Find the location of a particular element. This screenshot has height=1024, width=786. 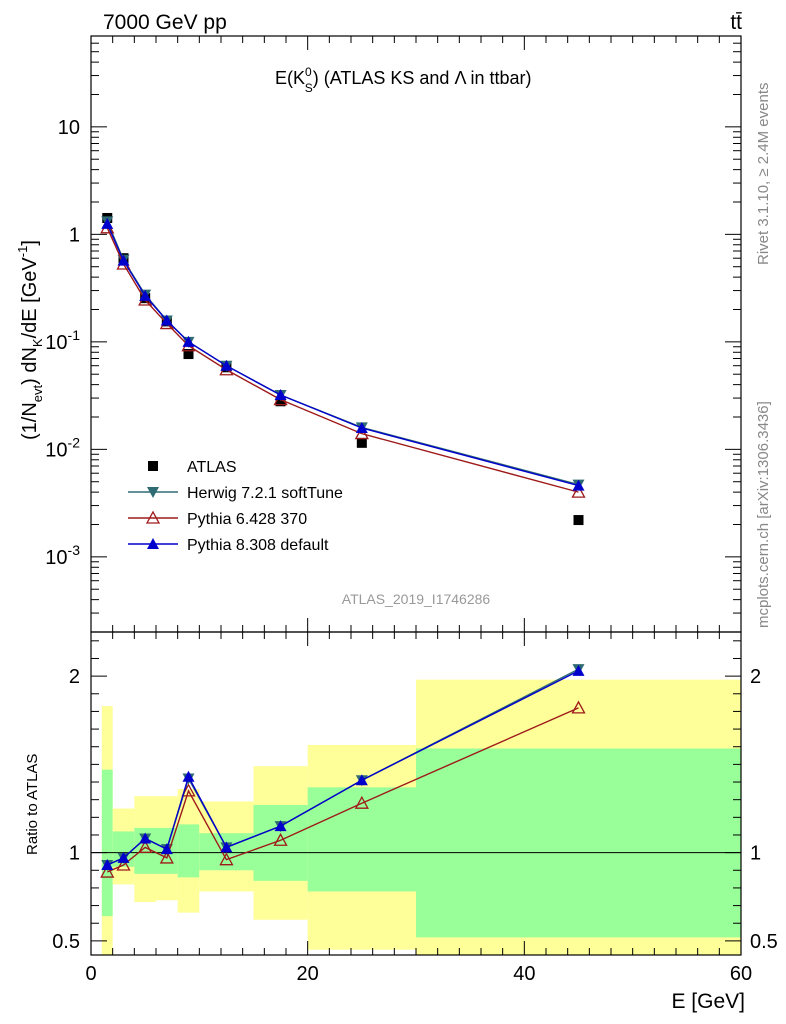

header-right: tt̄ is located at coordinates (736, 22).